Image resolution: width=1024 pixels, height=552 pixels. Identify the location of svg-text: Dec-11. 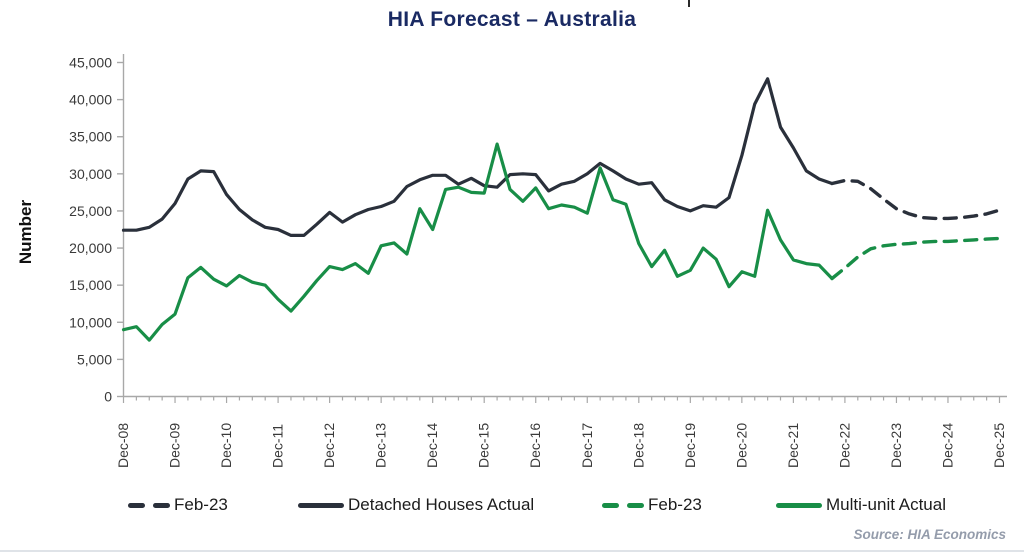
(278, 446).